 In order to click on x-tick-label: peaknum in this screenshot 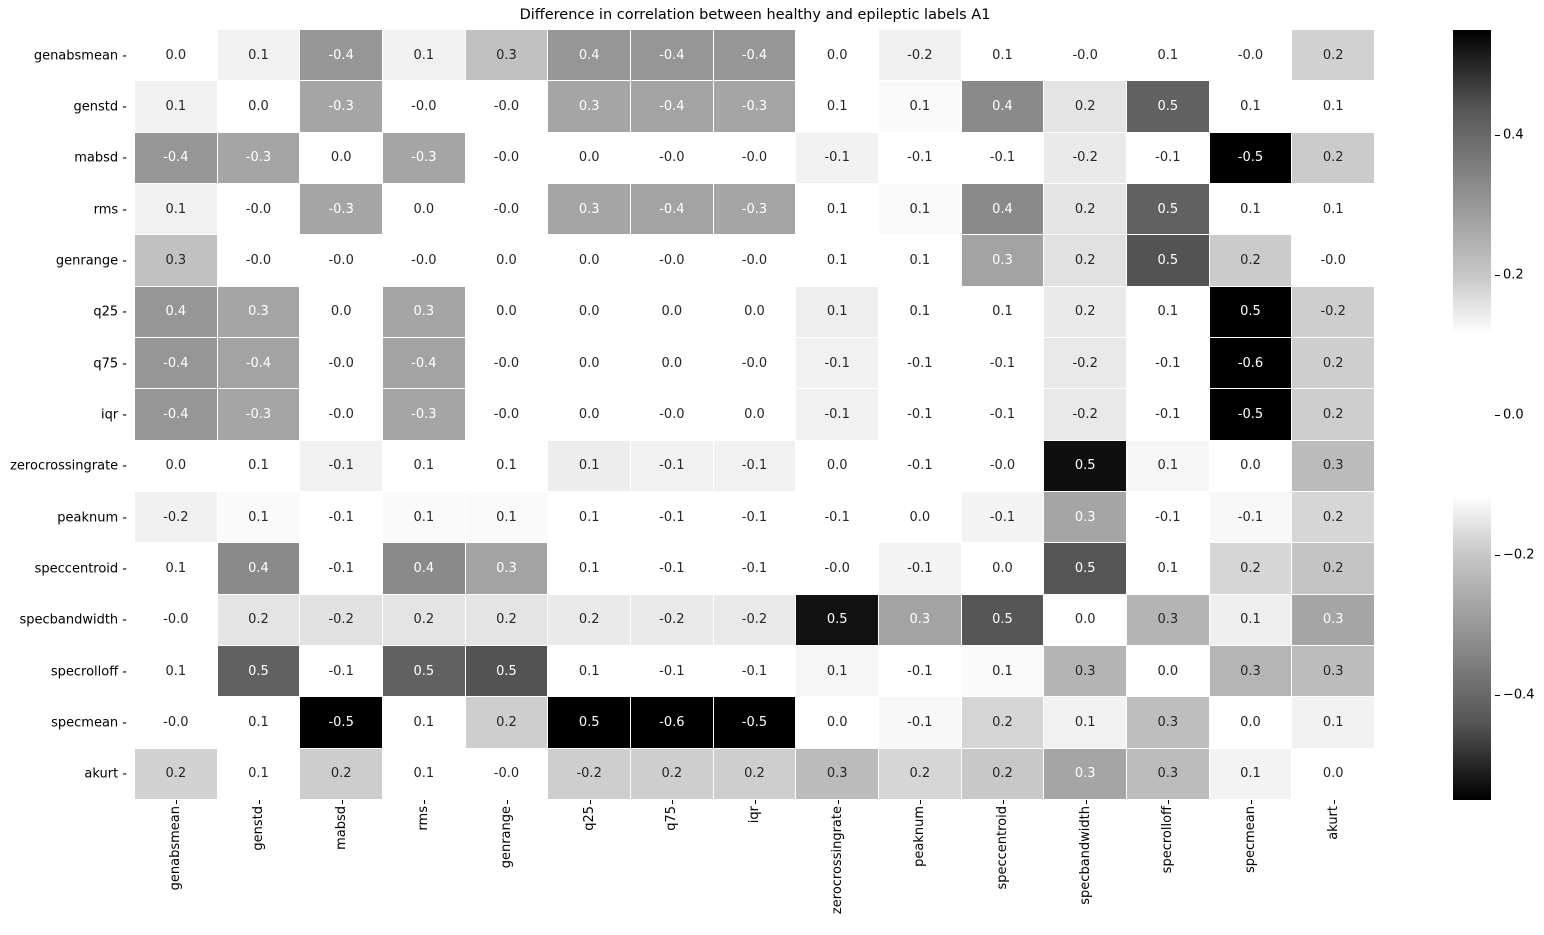, I will do `click(920, 836)`.